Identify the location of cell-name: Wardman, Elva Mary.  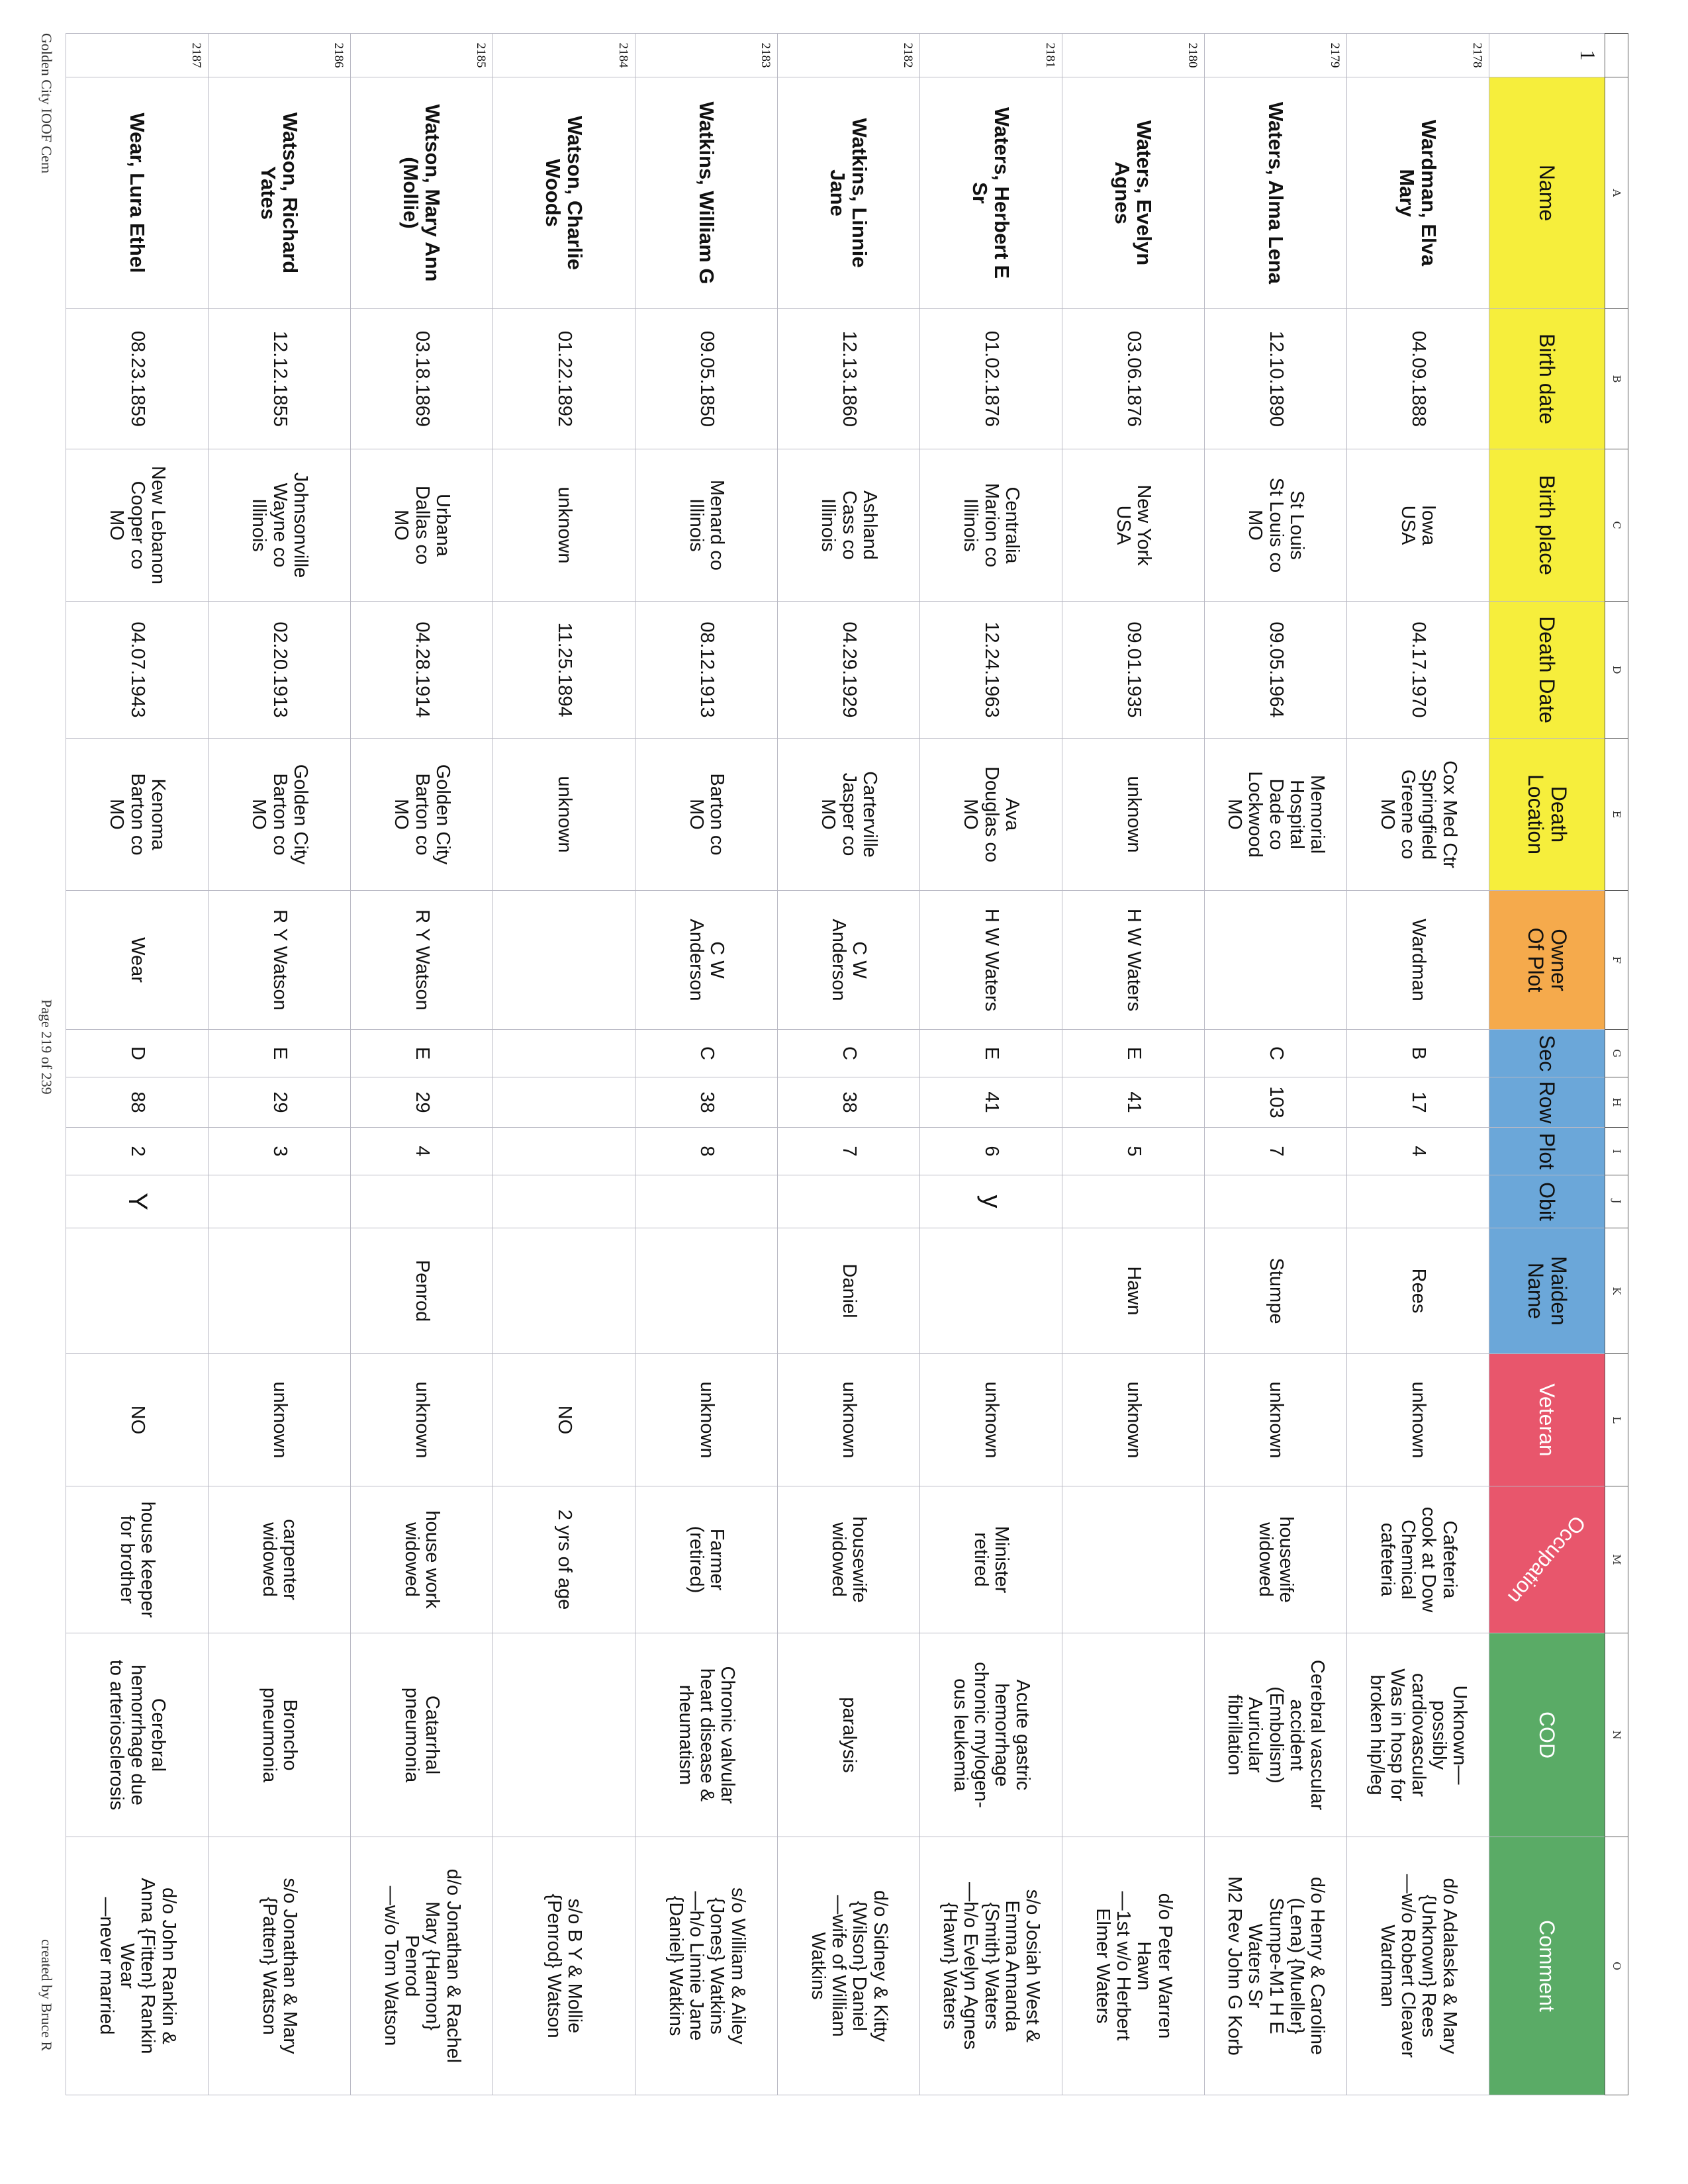
(1417, 193).